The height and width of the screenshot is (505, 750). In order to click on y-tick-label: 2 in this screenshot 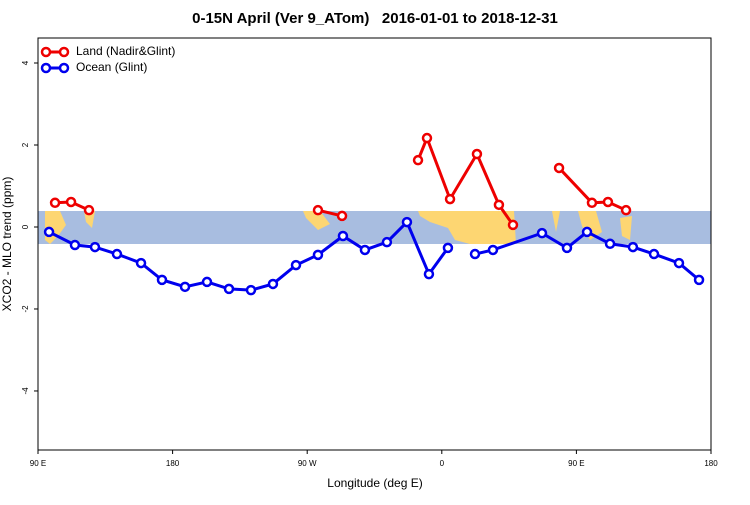, I will do `click(25, 144)`.